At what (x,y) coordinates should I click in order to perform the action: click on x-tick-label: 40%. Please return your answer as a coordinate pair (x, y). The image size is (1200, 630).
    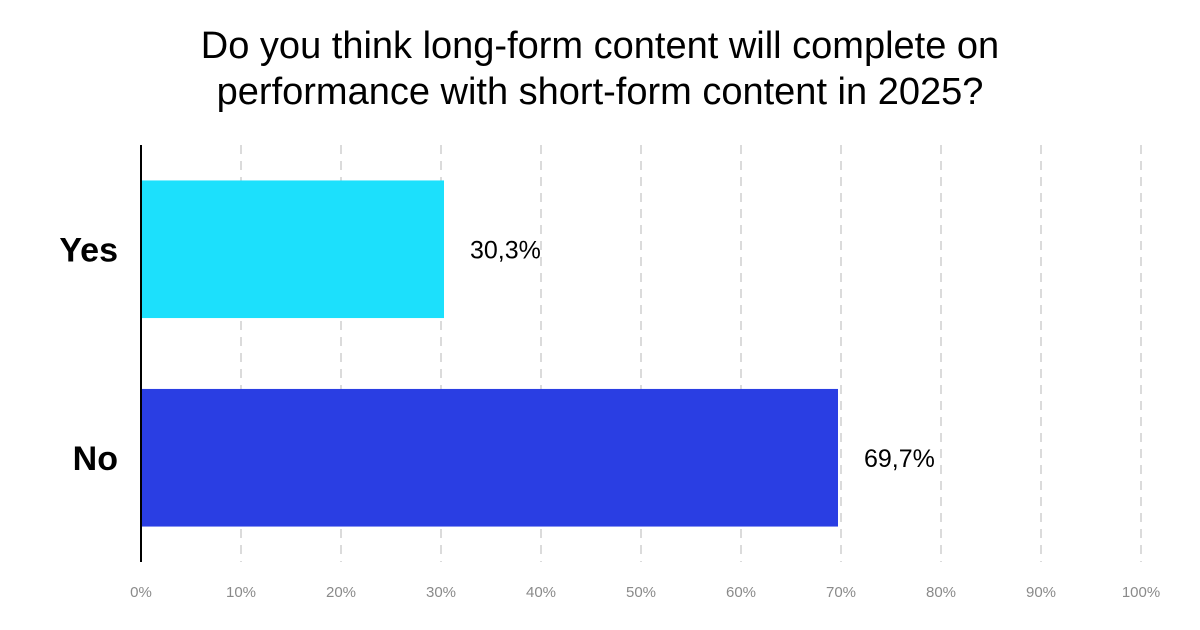
    Looking at the image, I should click on (541, 592).